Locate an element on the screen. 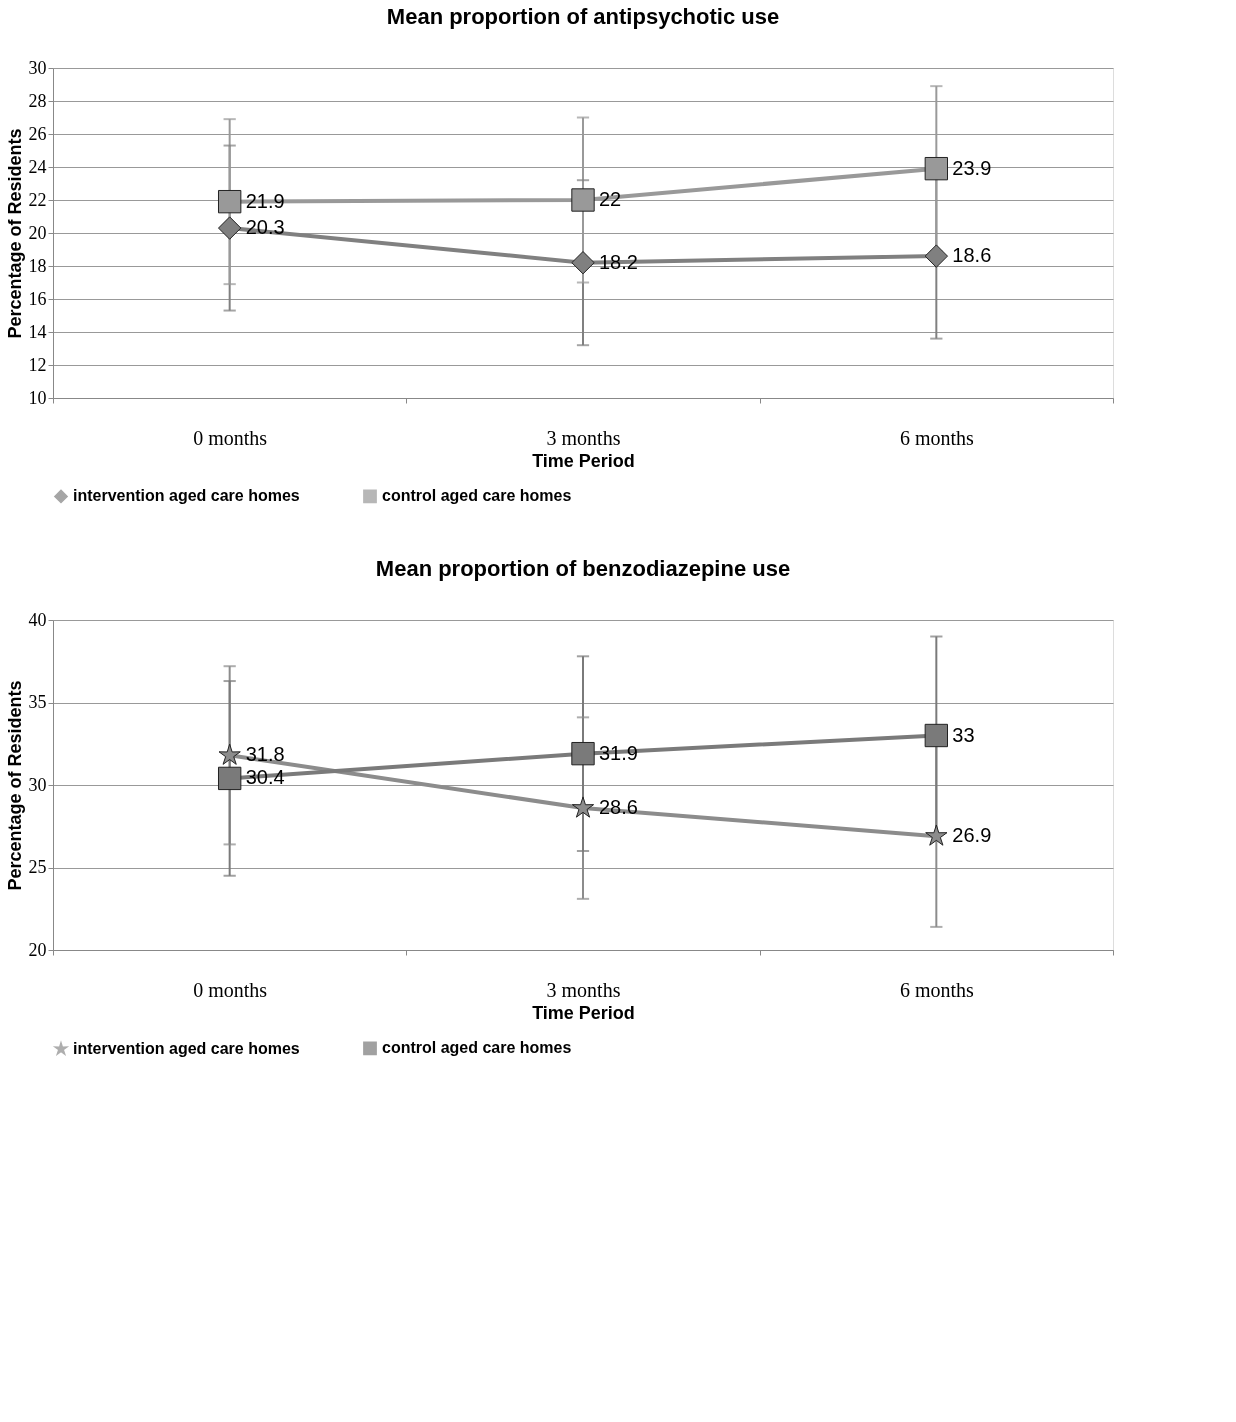 This screenshot has height=1422, width=1236. data-label: 26.9 is located at coordinates (972, 835).